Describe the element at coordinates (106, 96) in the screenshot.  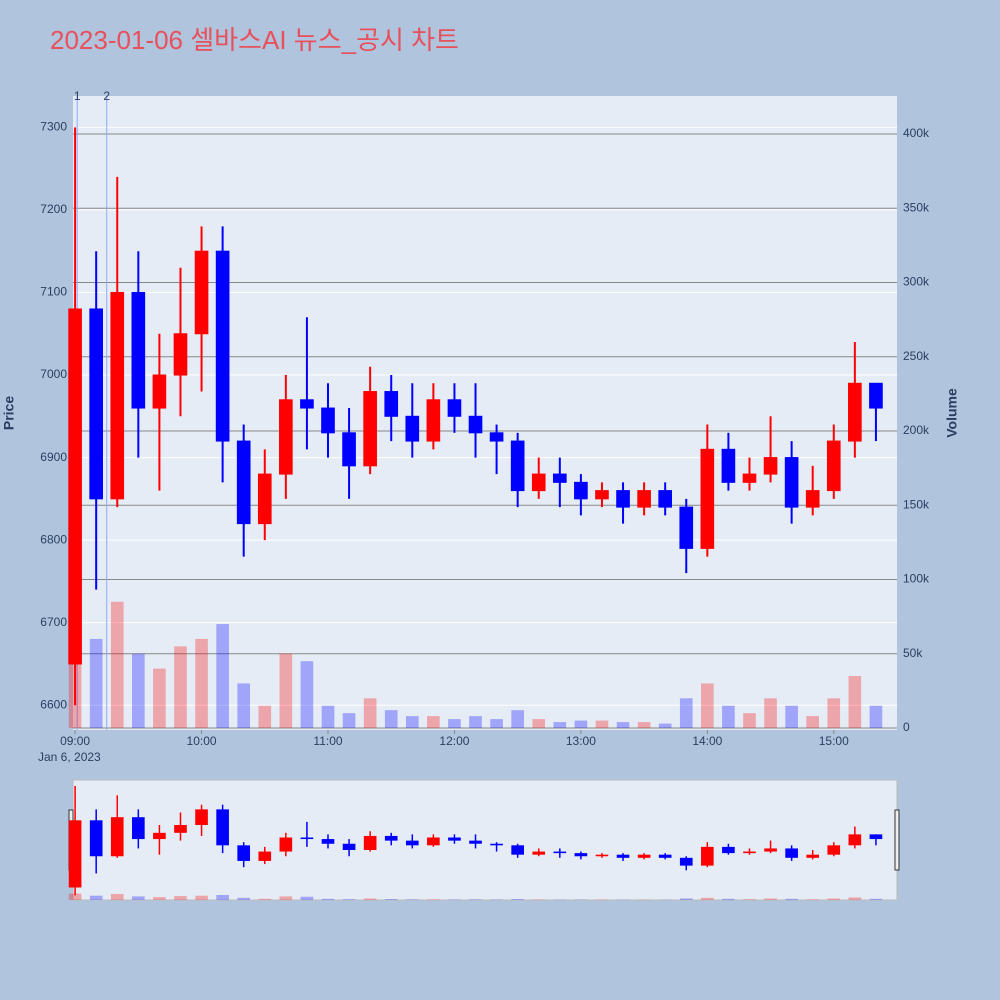
I see `annotation-label: 2` at that location.